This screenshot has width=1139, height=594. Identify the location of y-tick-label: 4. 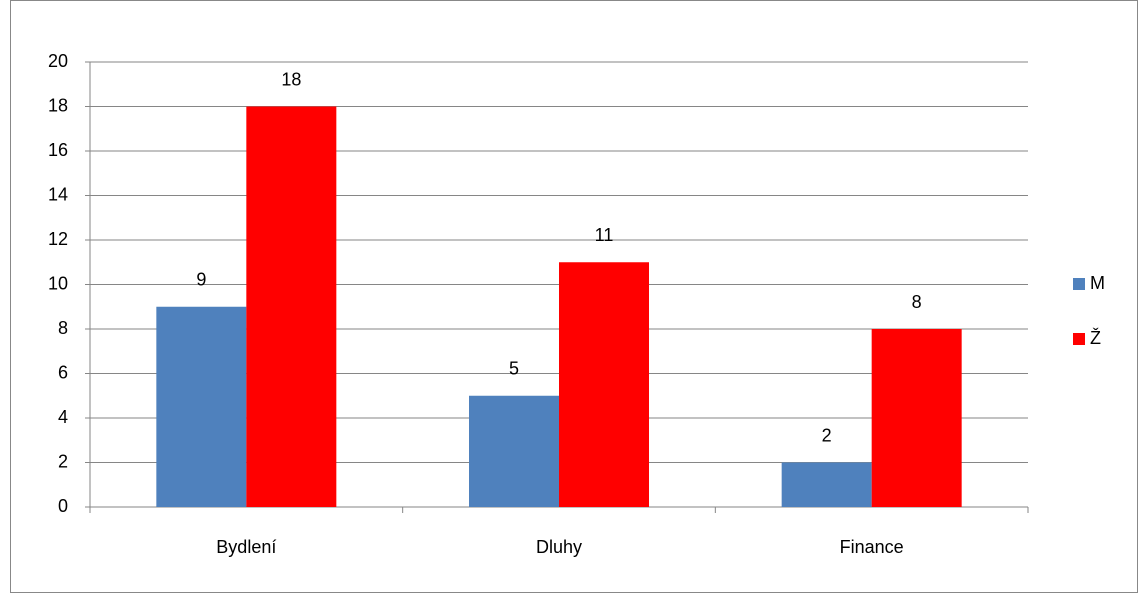
(63, 417).